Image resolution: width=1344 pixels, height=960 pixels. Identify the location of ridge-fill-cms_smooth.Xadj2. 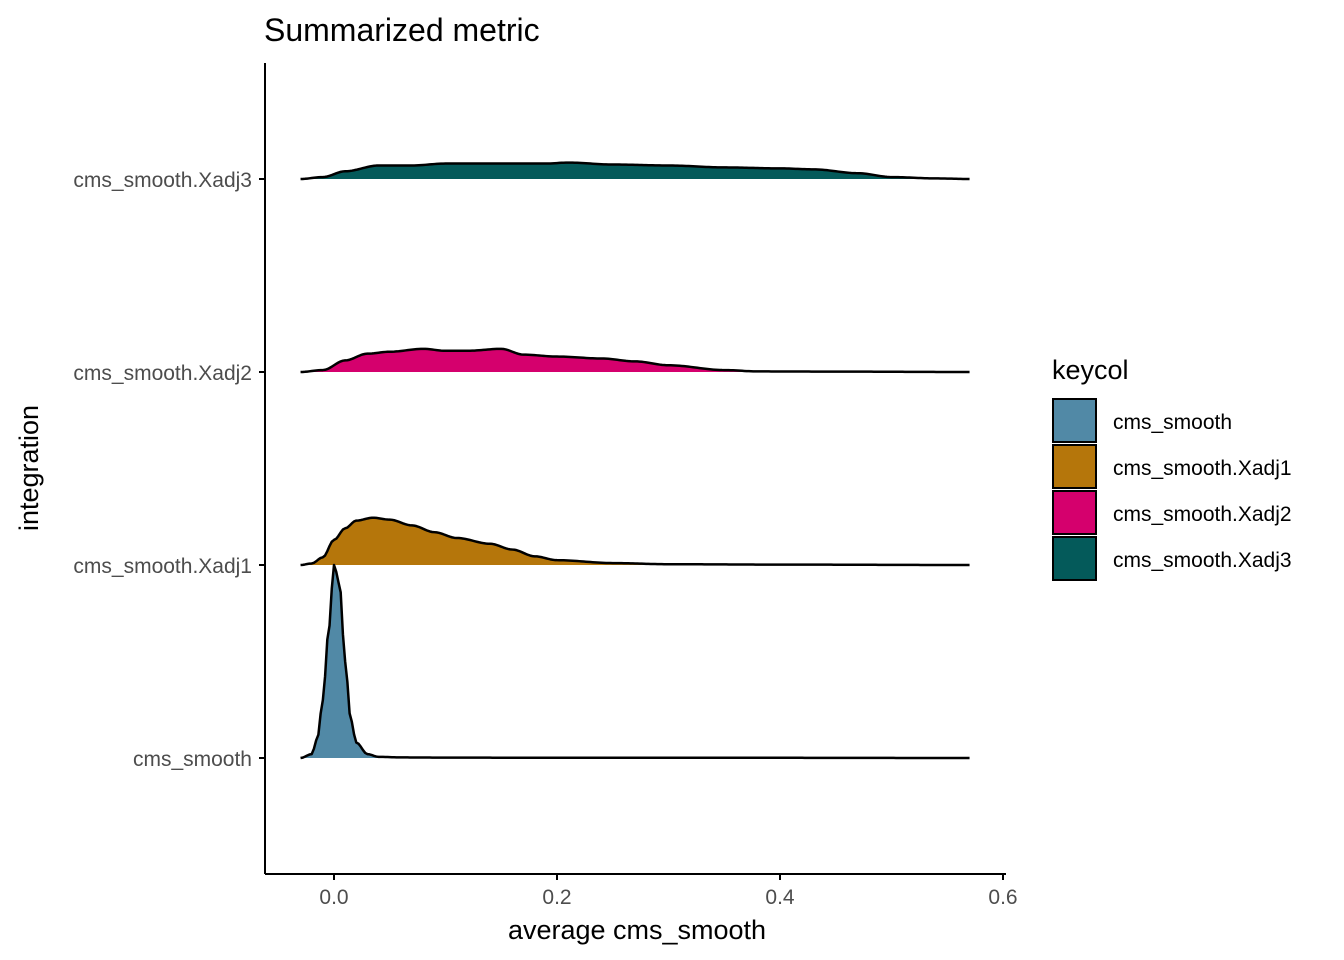
(635, 360).